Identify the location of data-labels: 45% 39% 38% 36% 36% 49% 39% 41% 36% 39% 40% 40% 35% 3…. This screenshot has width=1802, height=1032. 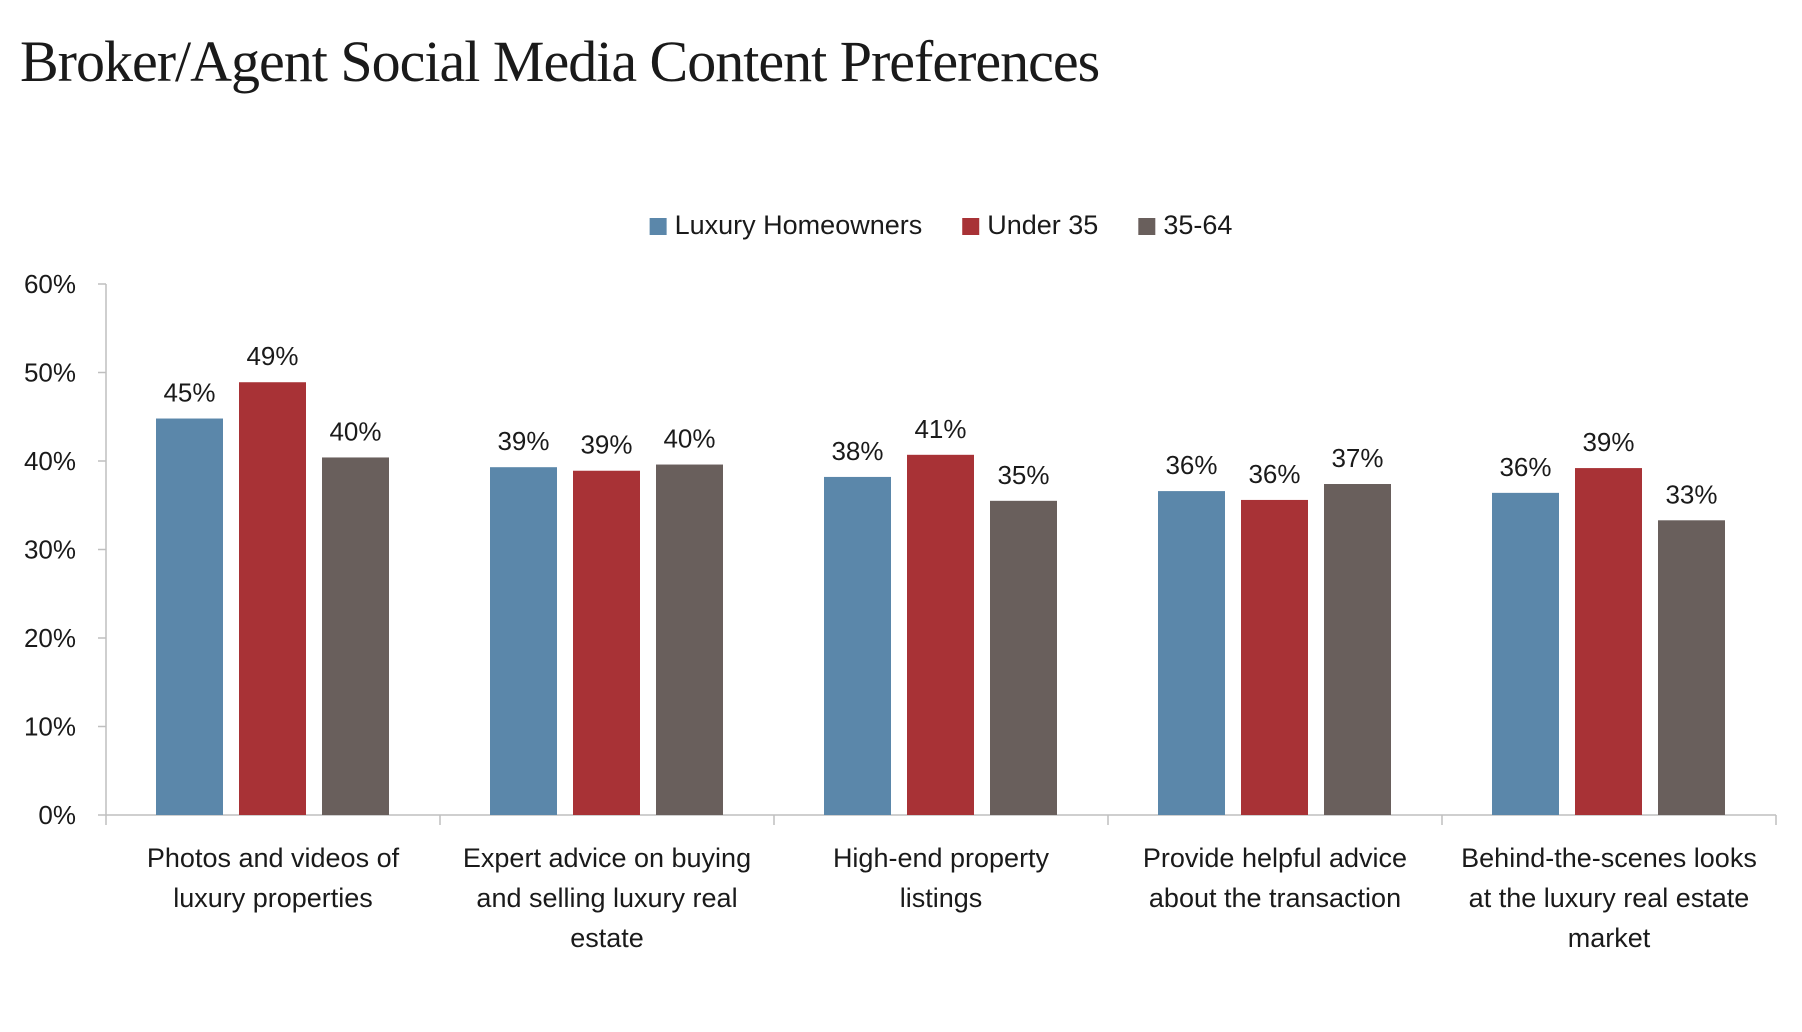
(940, 425).